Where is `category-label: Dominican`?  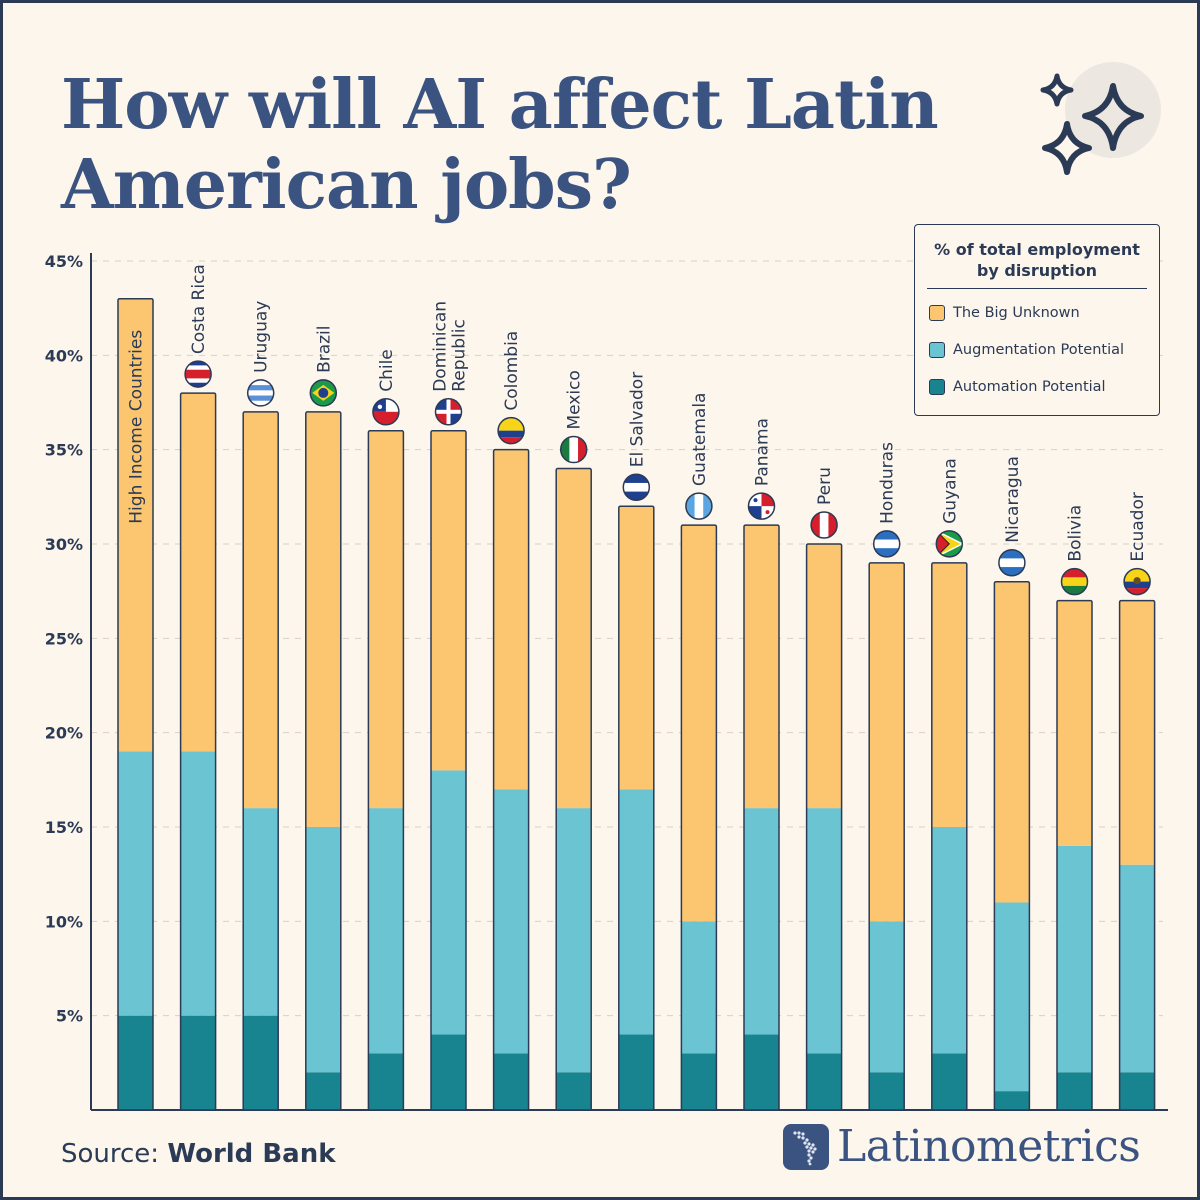
category-label: Dominican is located at coordinates (441, 346).